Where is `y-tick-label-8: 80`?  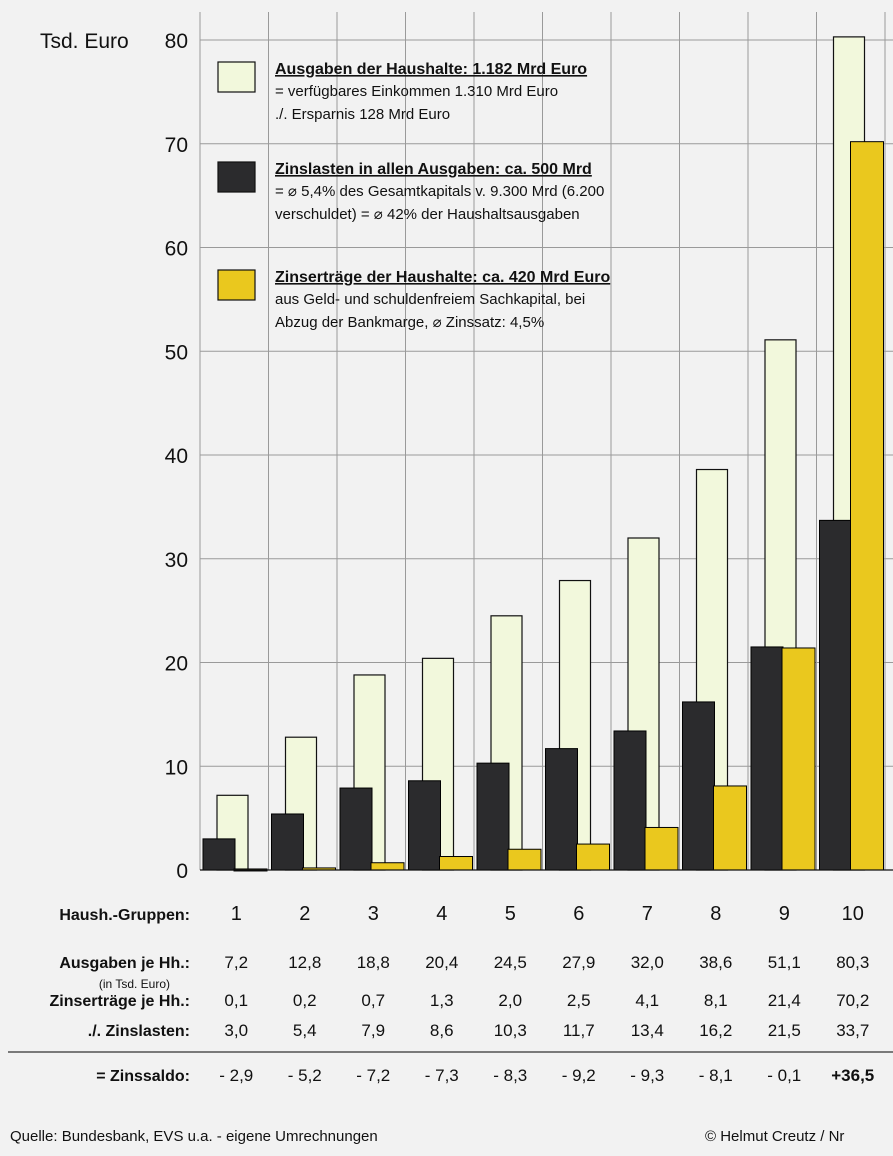 y-tick-label-8: 80 is located at coordinates (176, 41).